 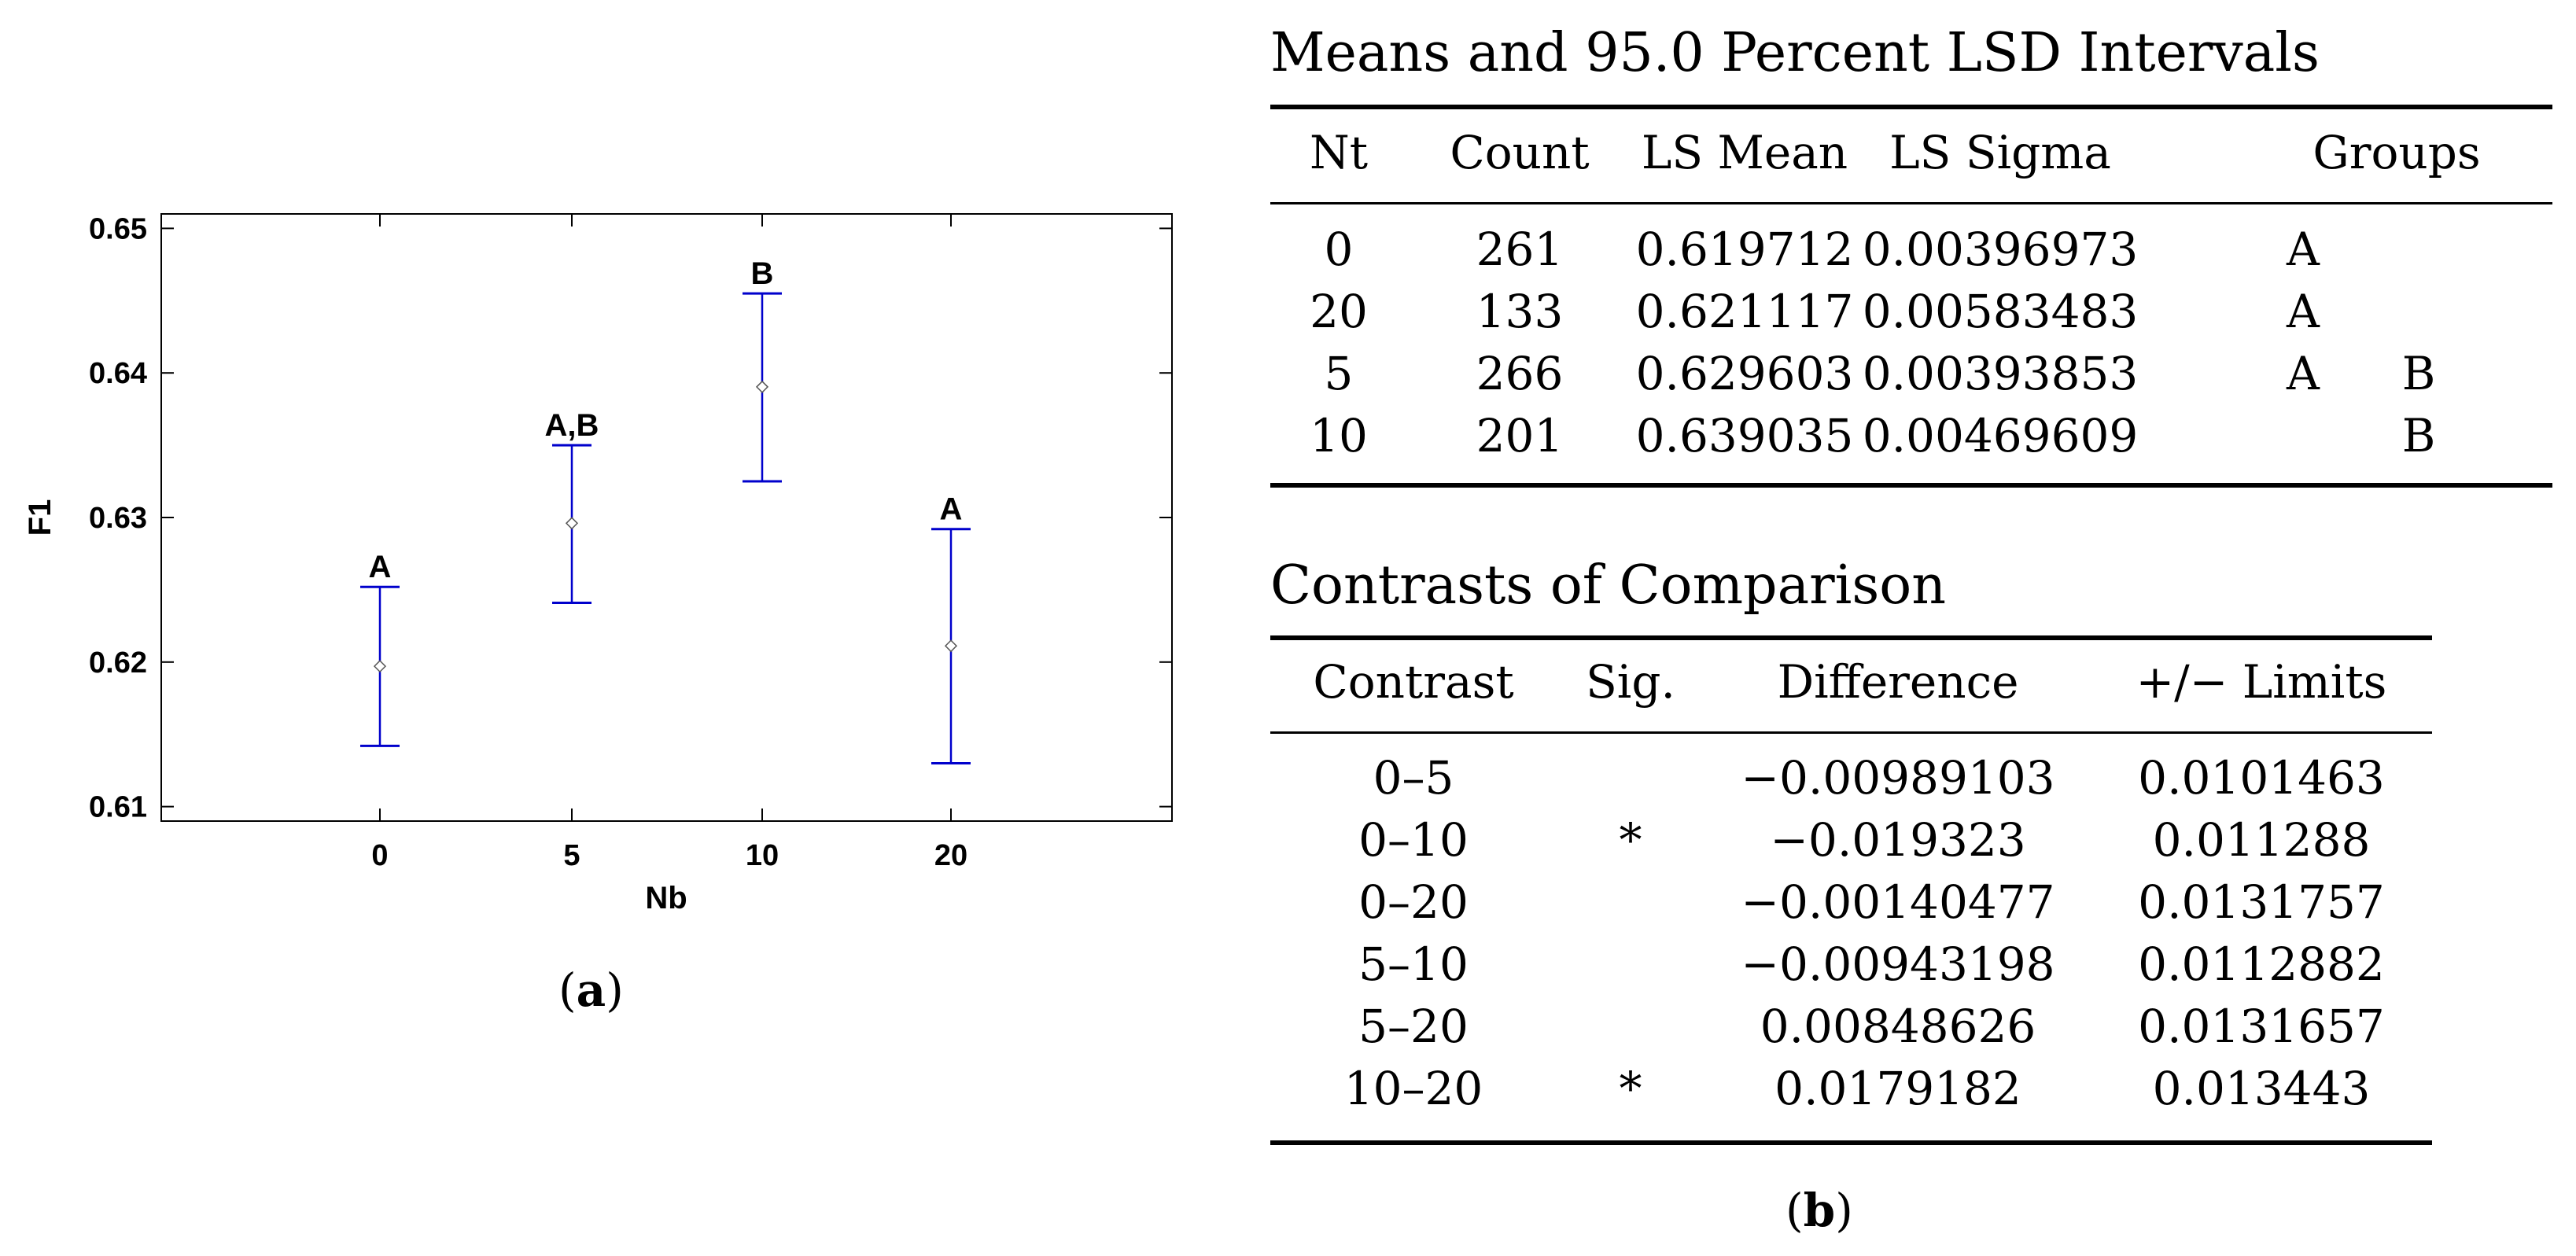 What do you see at coordinates (1851, 1142) in the screenshot?
I see `contrasts-bottom-rule` at bounding box center [1851, 1142].